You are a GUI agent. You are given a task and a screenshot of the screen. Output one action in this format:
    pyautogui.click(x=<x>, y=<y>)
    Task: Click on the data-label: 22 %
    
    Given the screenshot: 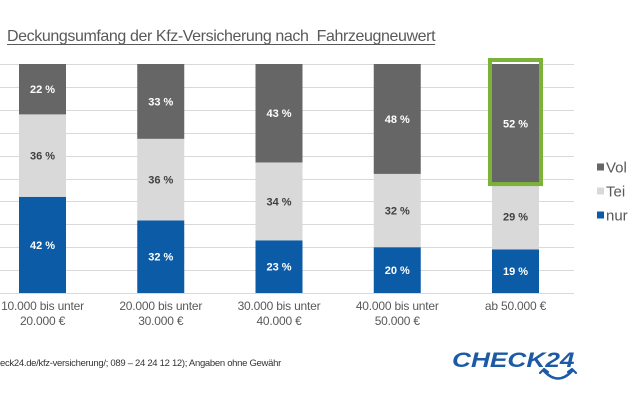 What is the action you would take?
    pyautogui.click(x=42, y=90)
    